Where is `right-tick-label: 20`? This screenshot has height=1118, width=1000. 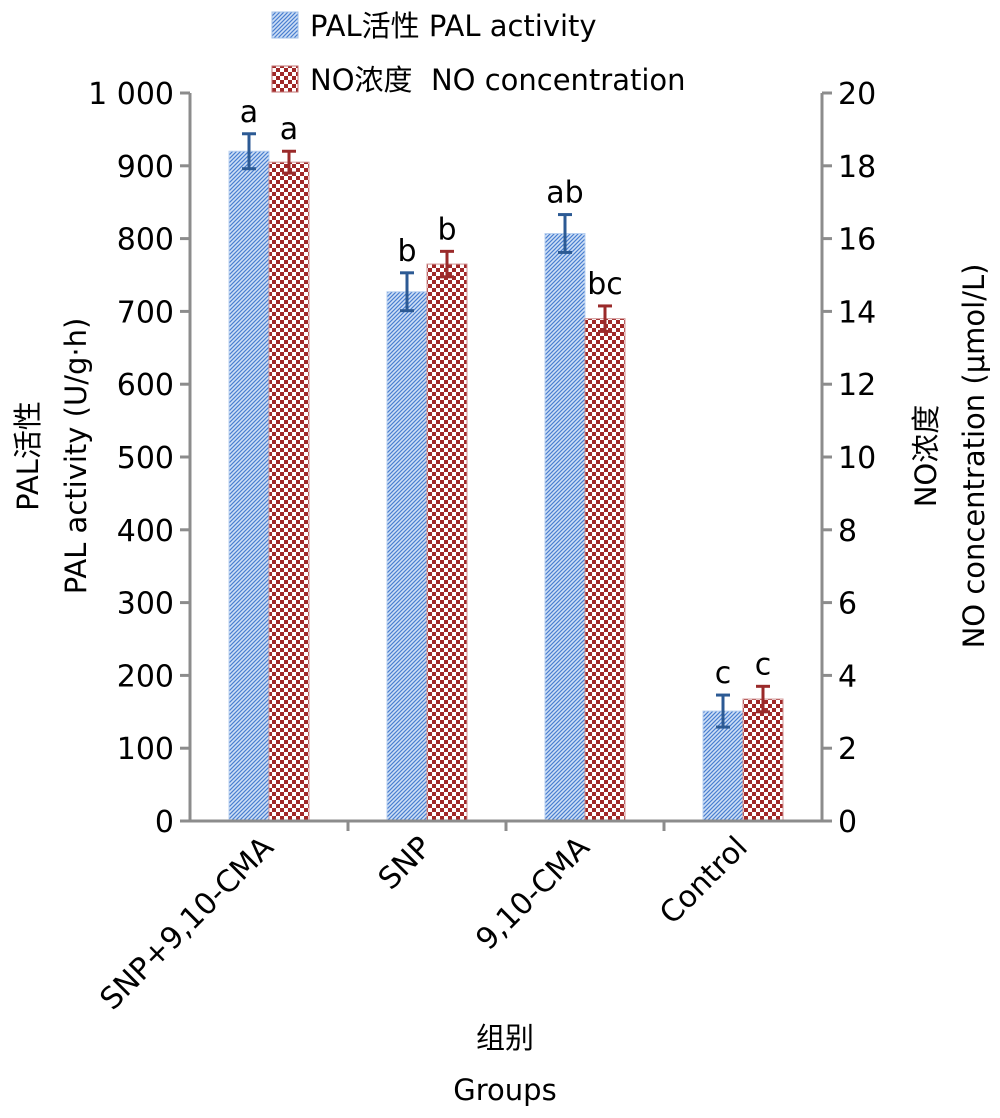
right-tick-label: 20 is located at coordinates (857, 94).